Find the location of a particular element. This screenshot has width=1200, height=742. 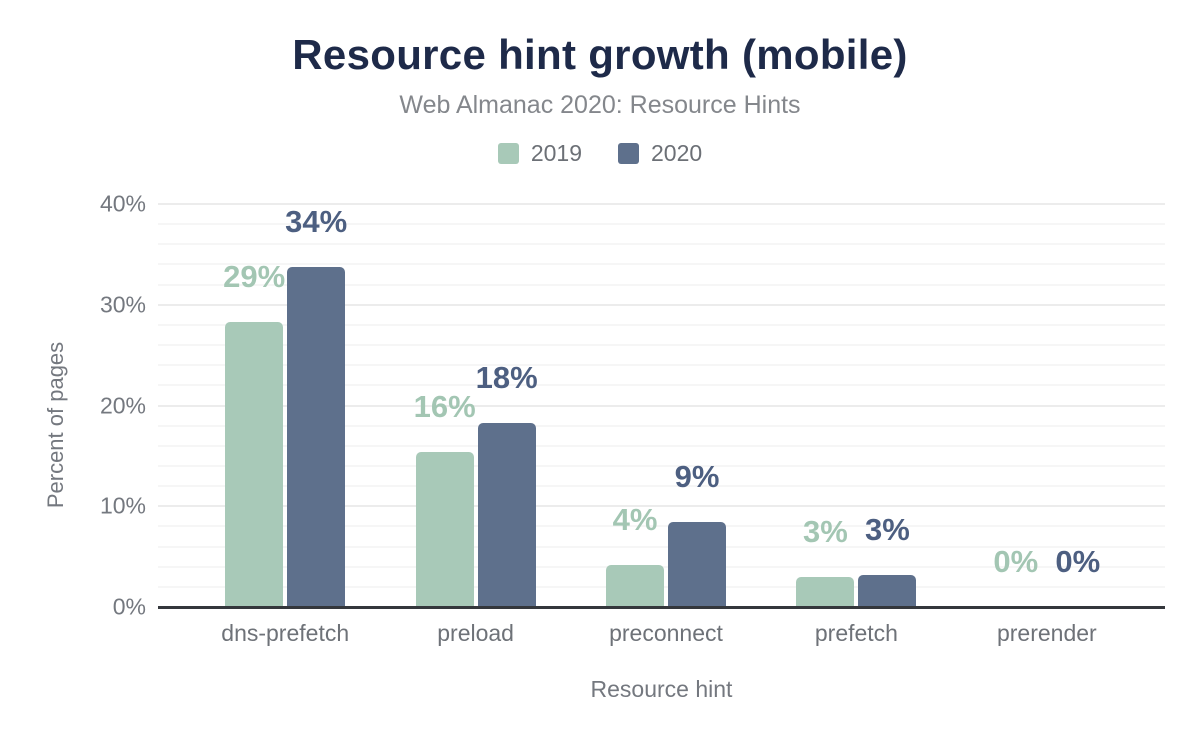

bar-value-label-2020-dns-prefetch: 34% is located at coordinates (316, 222).